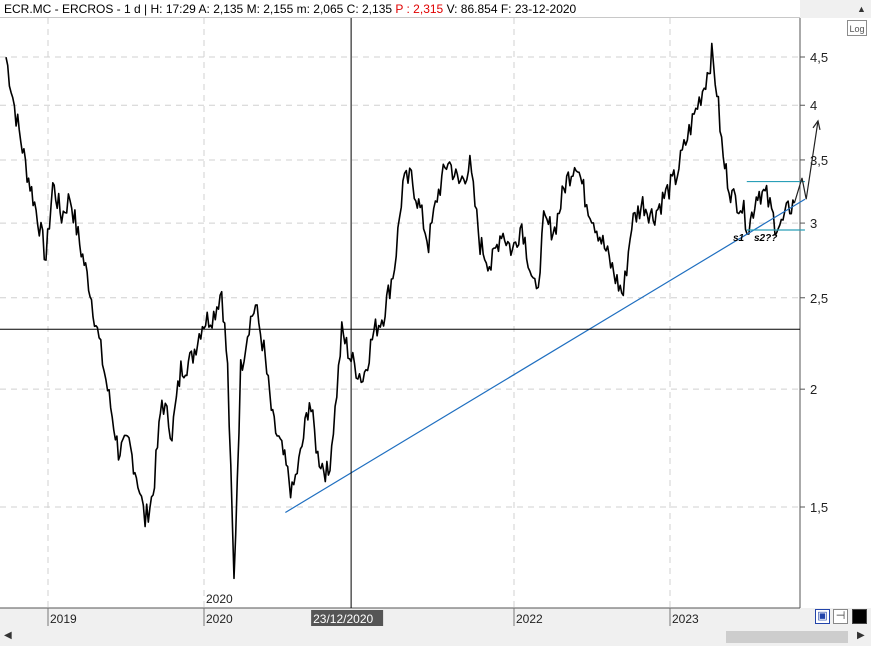 The height and width of the screenshot is (646, 871). I want to click on y-tick-label: 3, so click(813, 223).